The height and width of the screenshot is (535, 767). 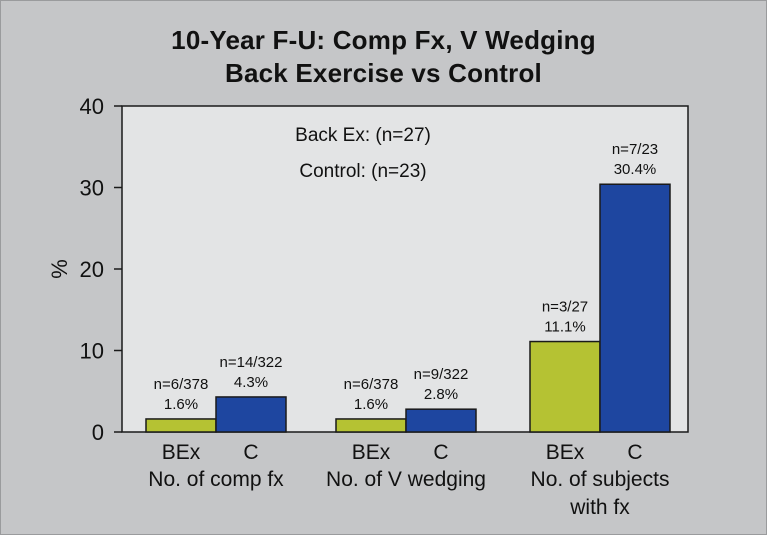 What do you see at coordinates (92, 188) in the screenshot?
I see `y-tick-label: 30` at bounding box center [92, 188].